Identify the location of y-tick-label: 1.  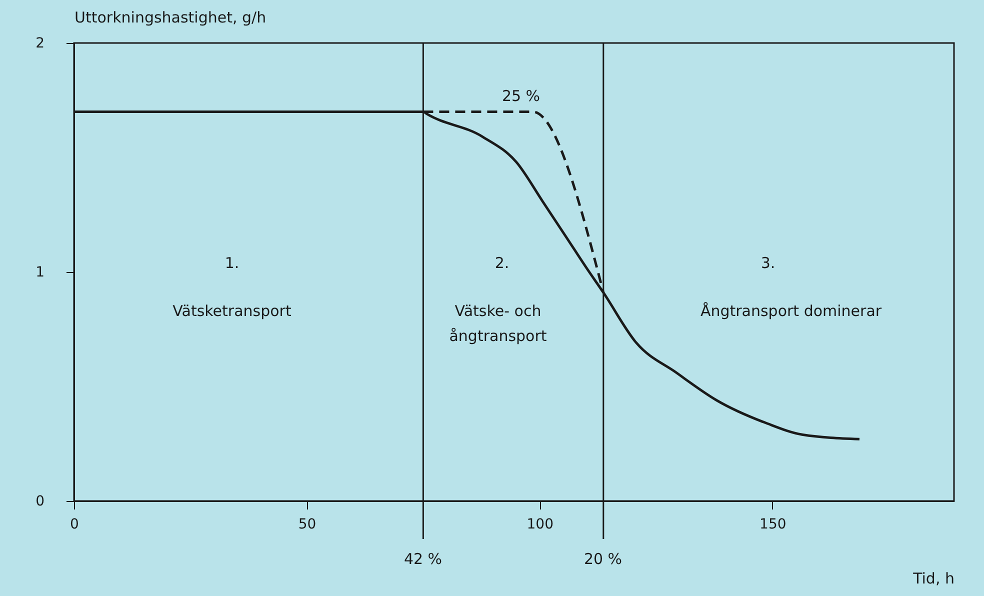
(40, 272).